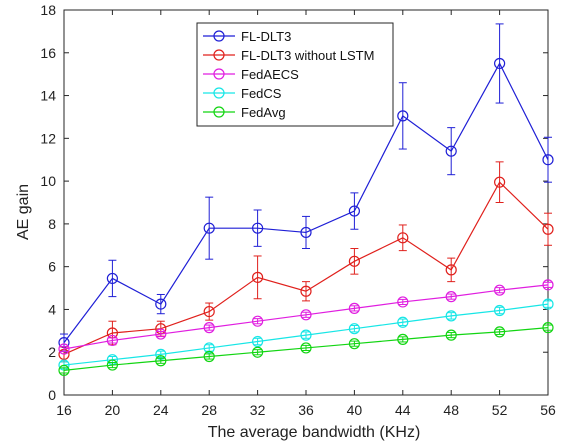 The image size is (566, 445). What do you see at coordinates (52, 395) in the screenshot?
I see `y-tick-label: 0` at bounding box center [52, 395].